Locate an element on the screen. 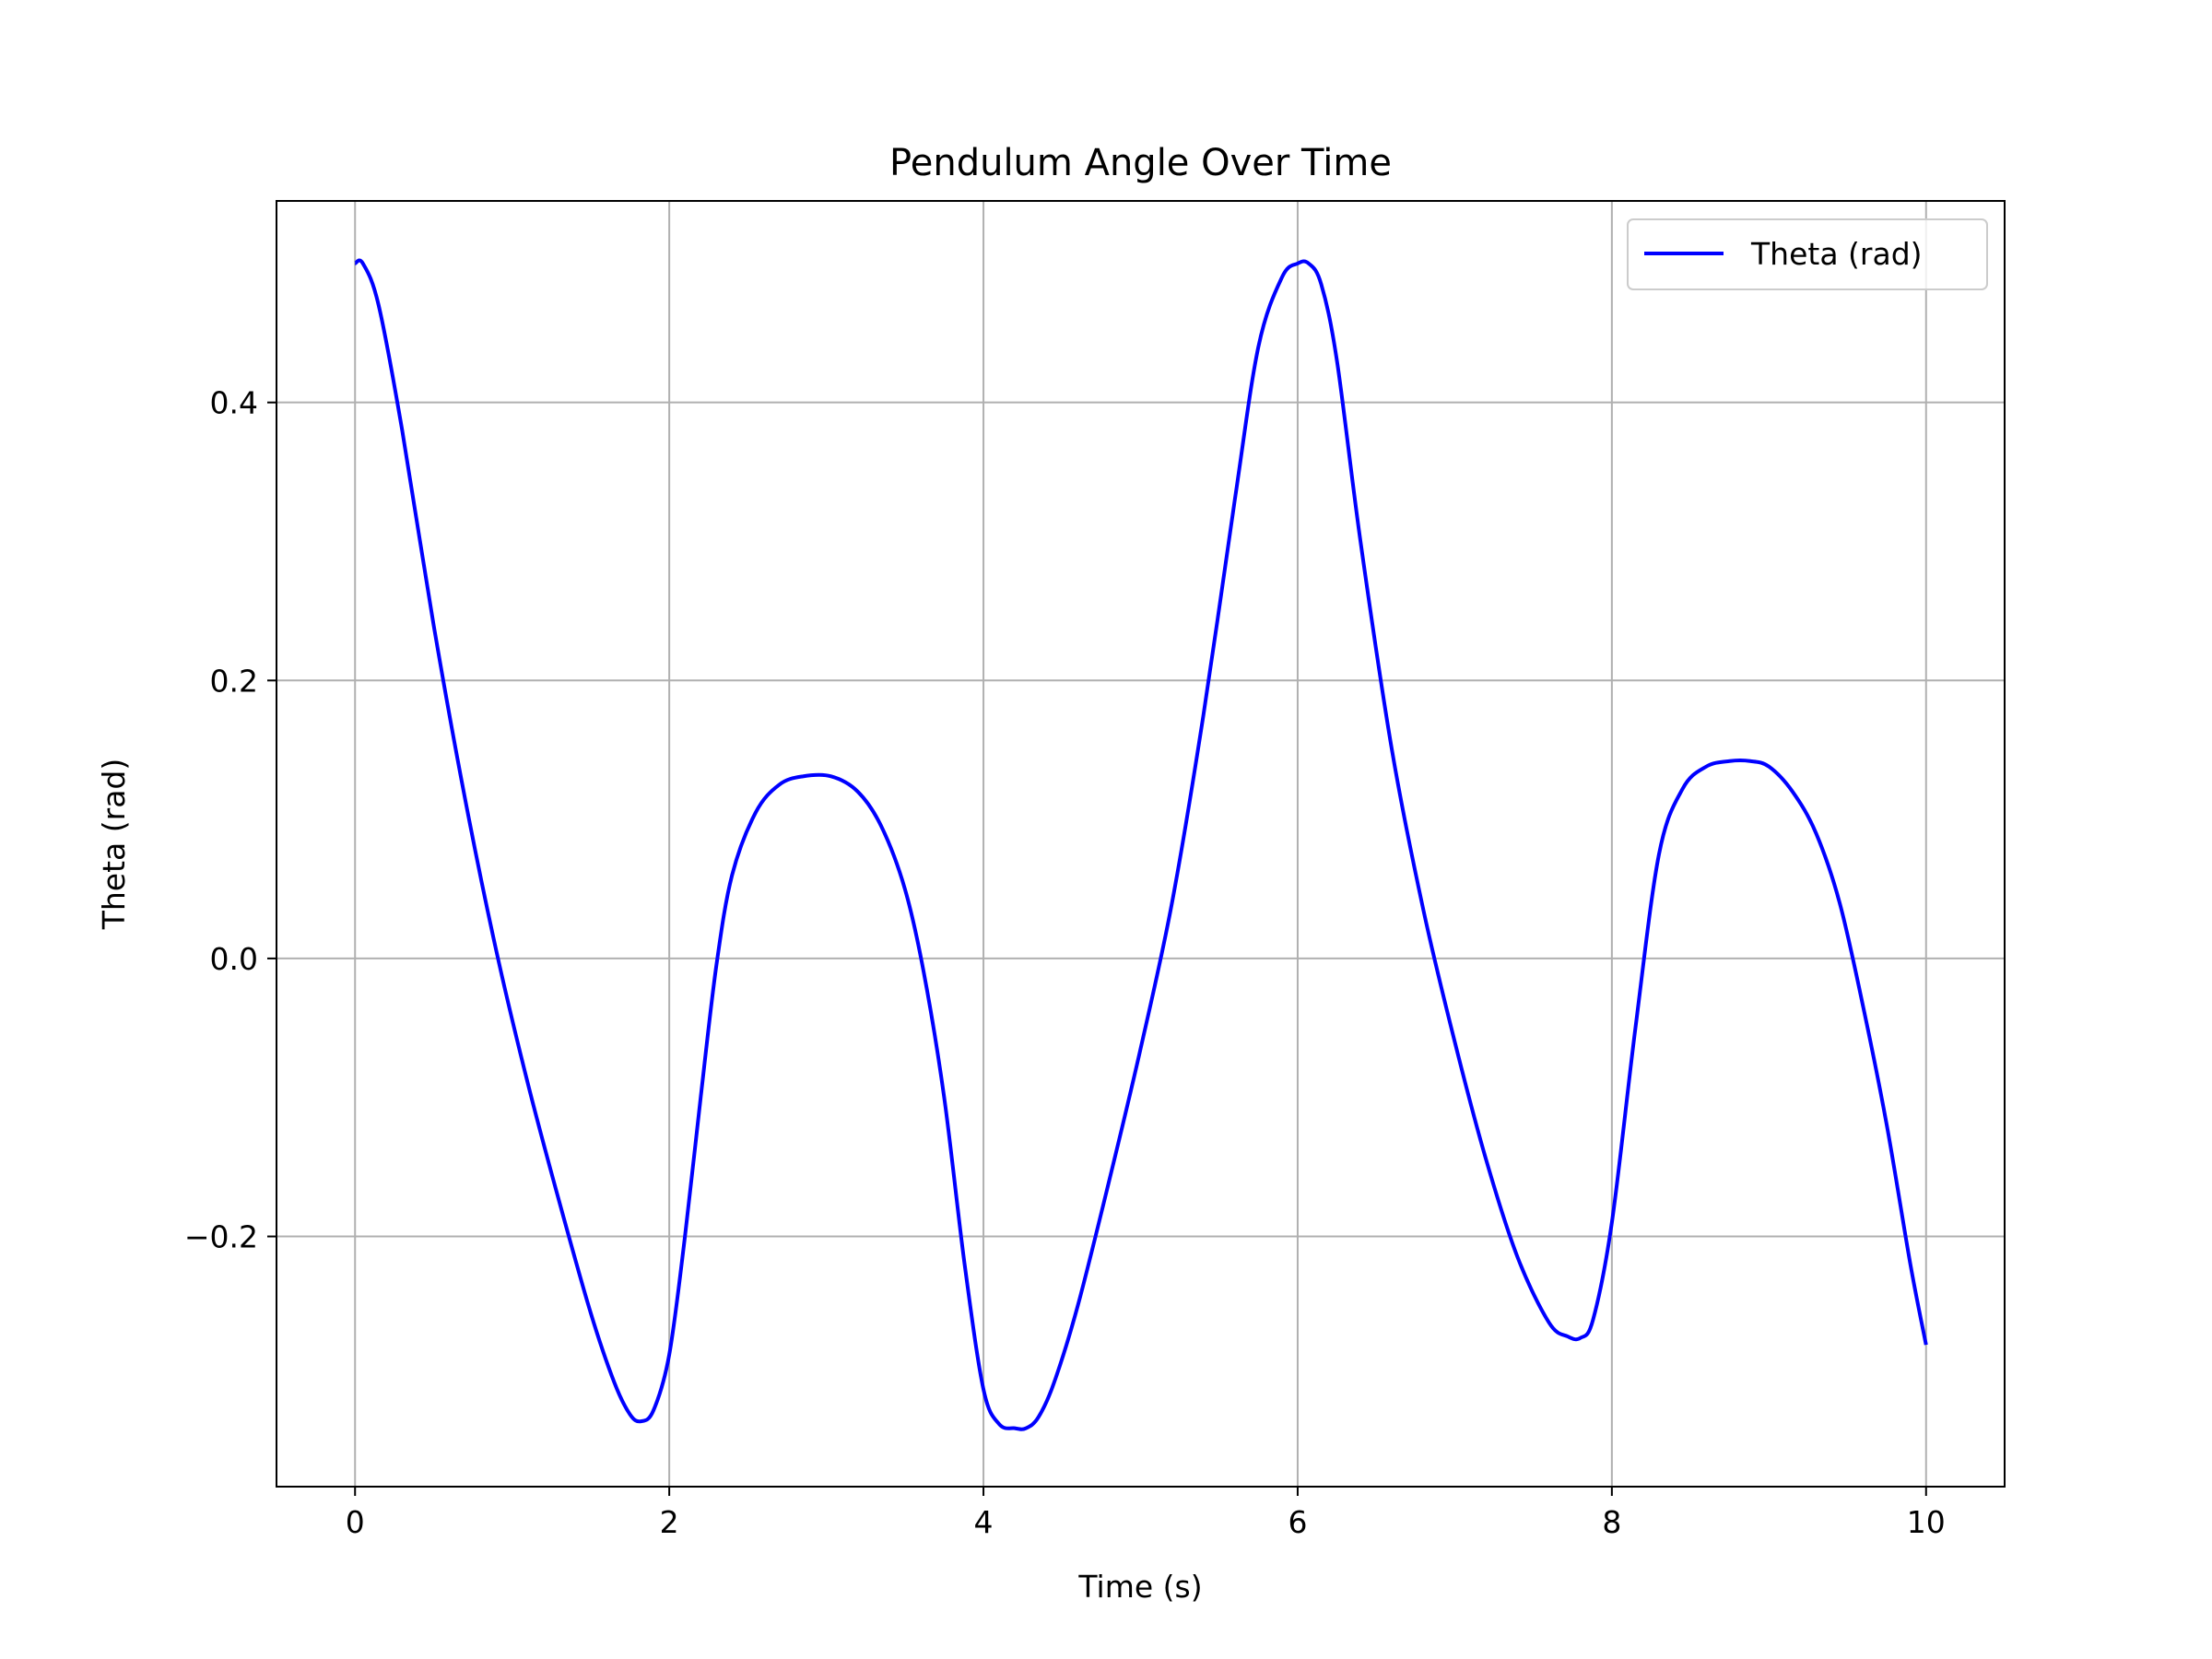 The width and height of the screenshot is (2212, 1659). y-tick-label: 0.0 is located at coordinates (234, 959).